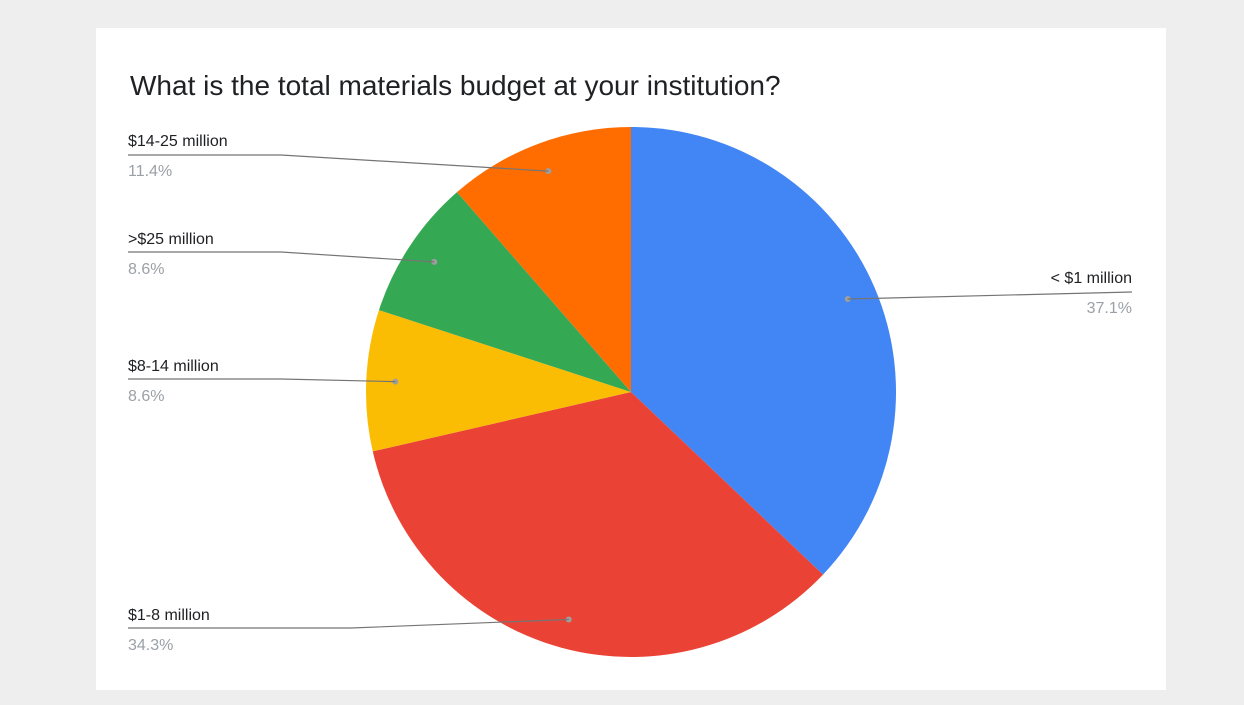  I want to click on leader-line-14-25-million, so click(338, 163).